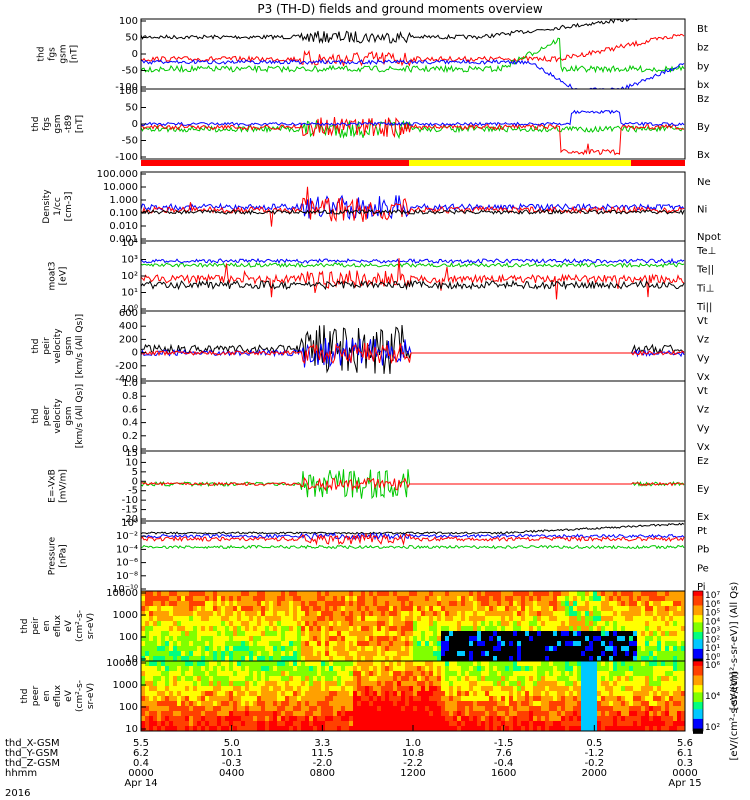 Image resolution: width=750 pixels, height=800 pixels. What do you see at coordinates (130, 436) in the screenshot?
I see `y-tick-label: 0.2` at bounding box center [130, 436].